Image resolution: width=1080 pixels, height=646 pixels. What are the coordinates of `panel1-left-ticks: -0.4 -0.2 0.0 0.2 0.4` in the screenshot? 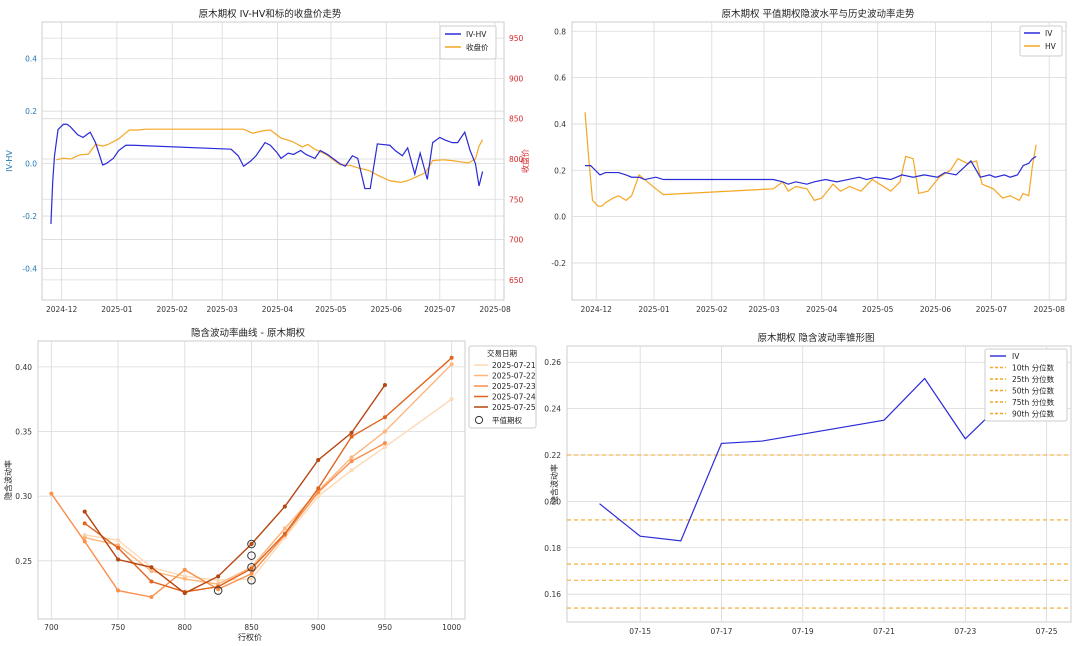 It's located at (29, 164).